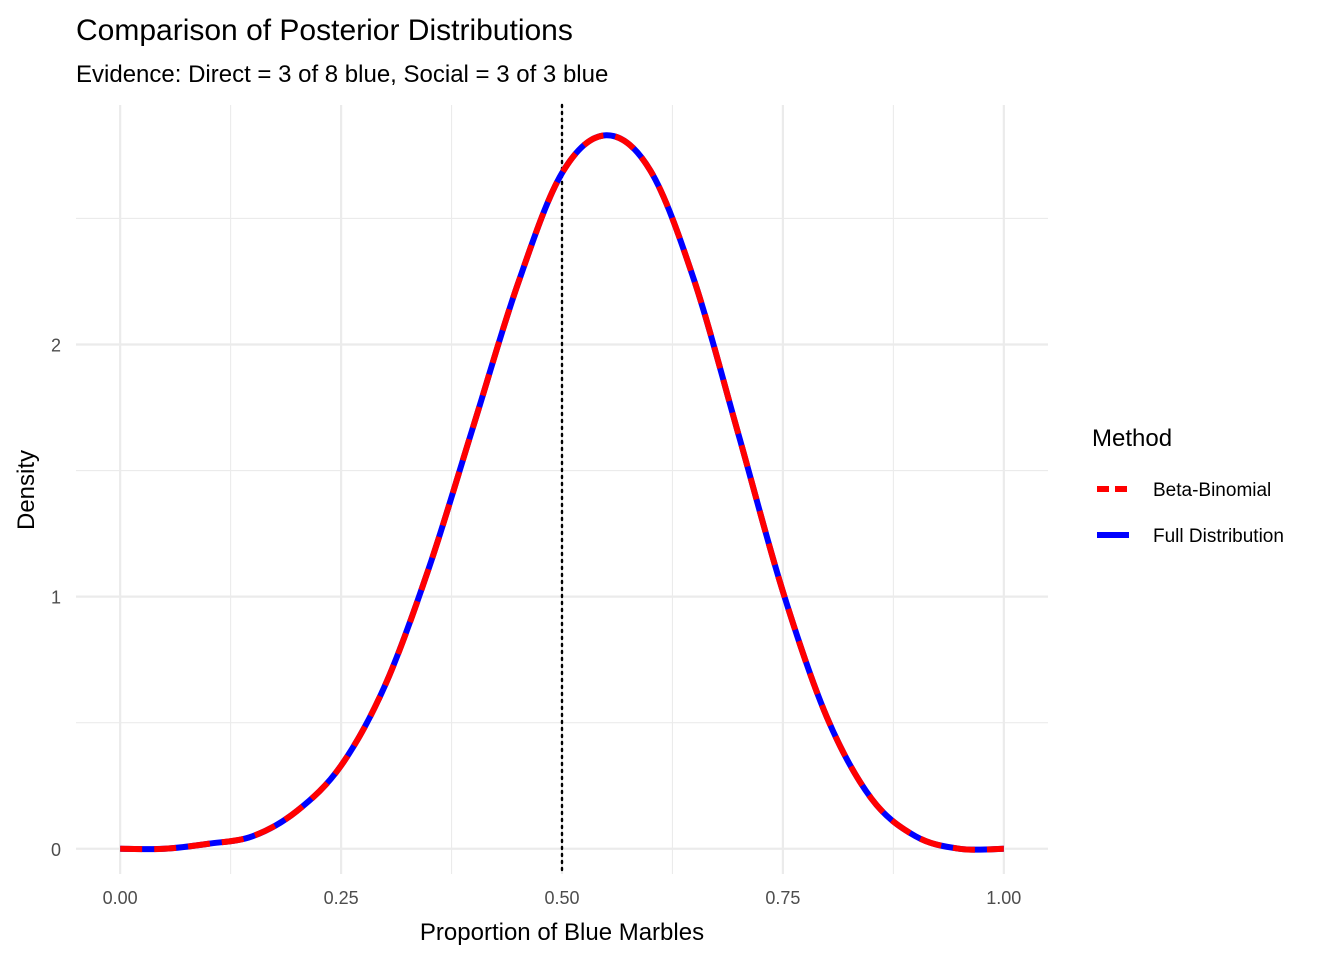 The height and width of the screenshot is (960, 1344). What do you see at coordinates (1132, 438) in the screenshot?
I see `legend-title: Method` at bounding box center [1132, 438].